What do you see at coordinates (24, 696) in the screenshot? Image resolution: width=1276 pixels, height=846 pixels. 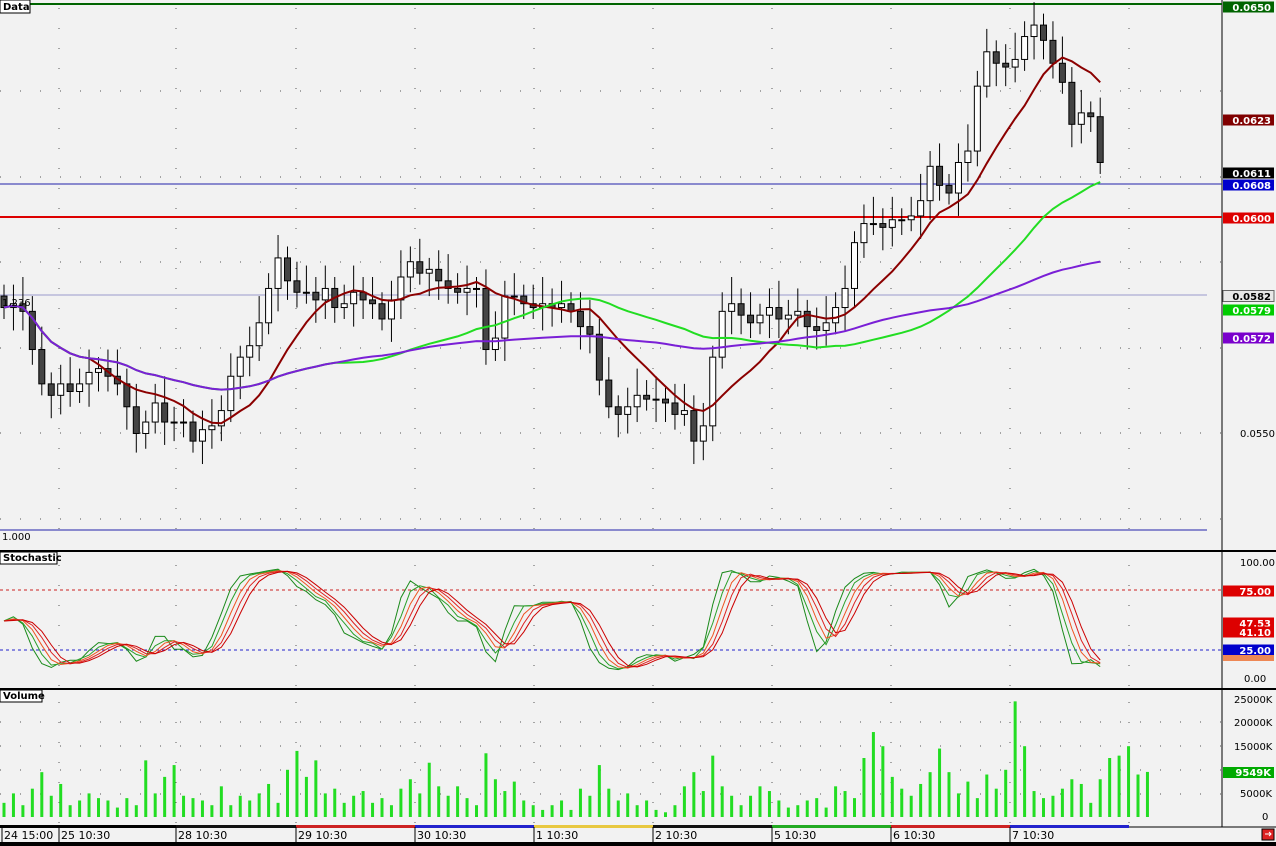 I see `volume-panel-title: Volume` at bounding box center [24, 696].